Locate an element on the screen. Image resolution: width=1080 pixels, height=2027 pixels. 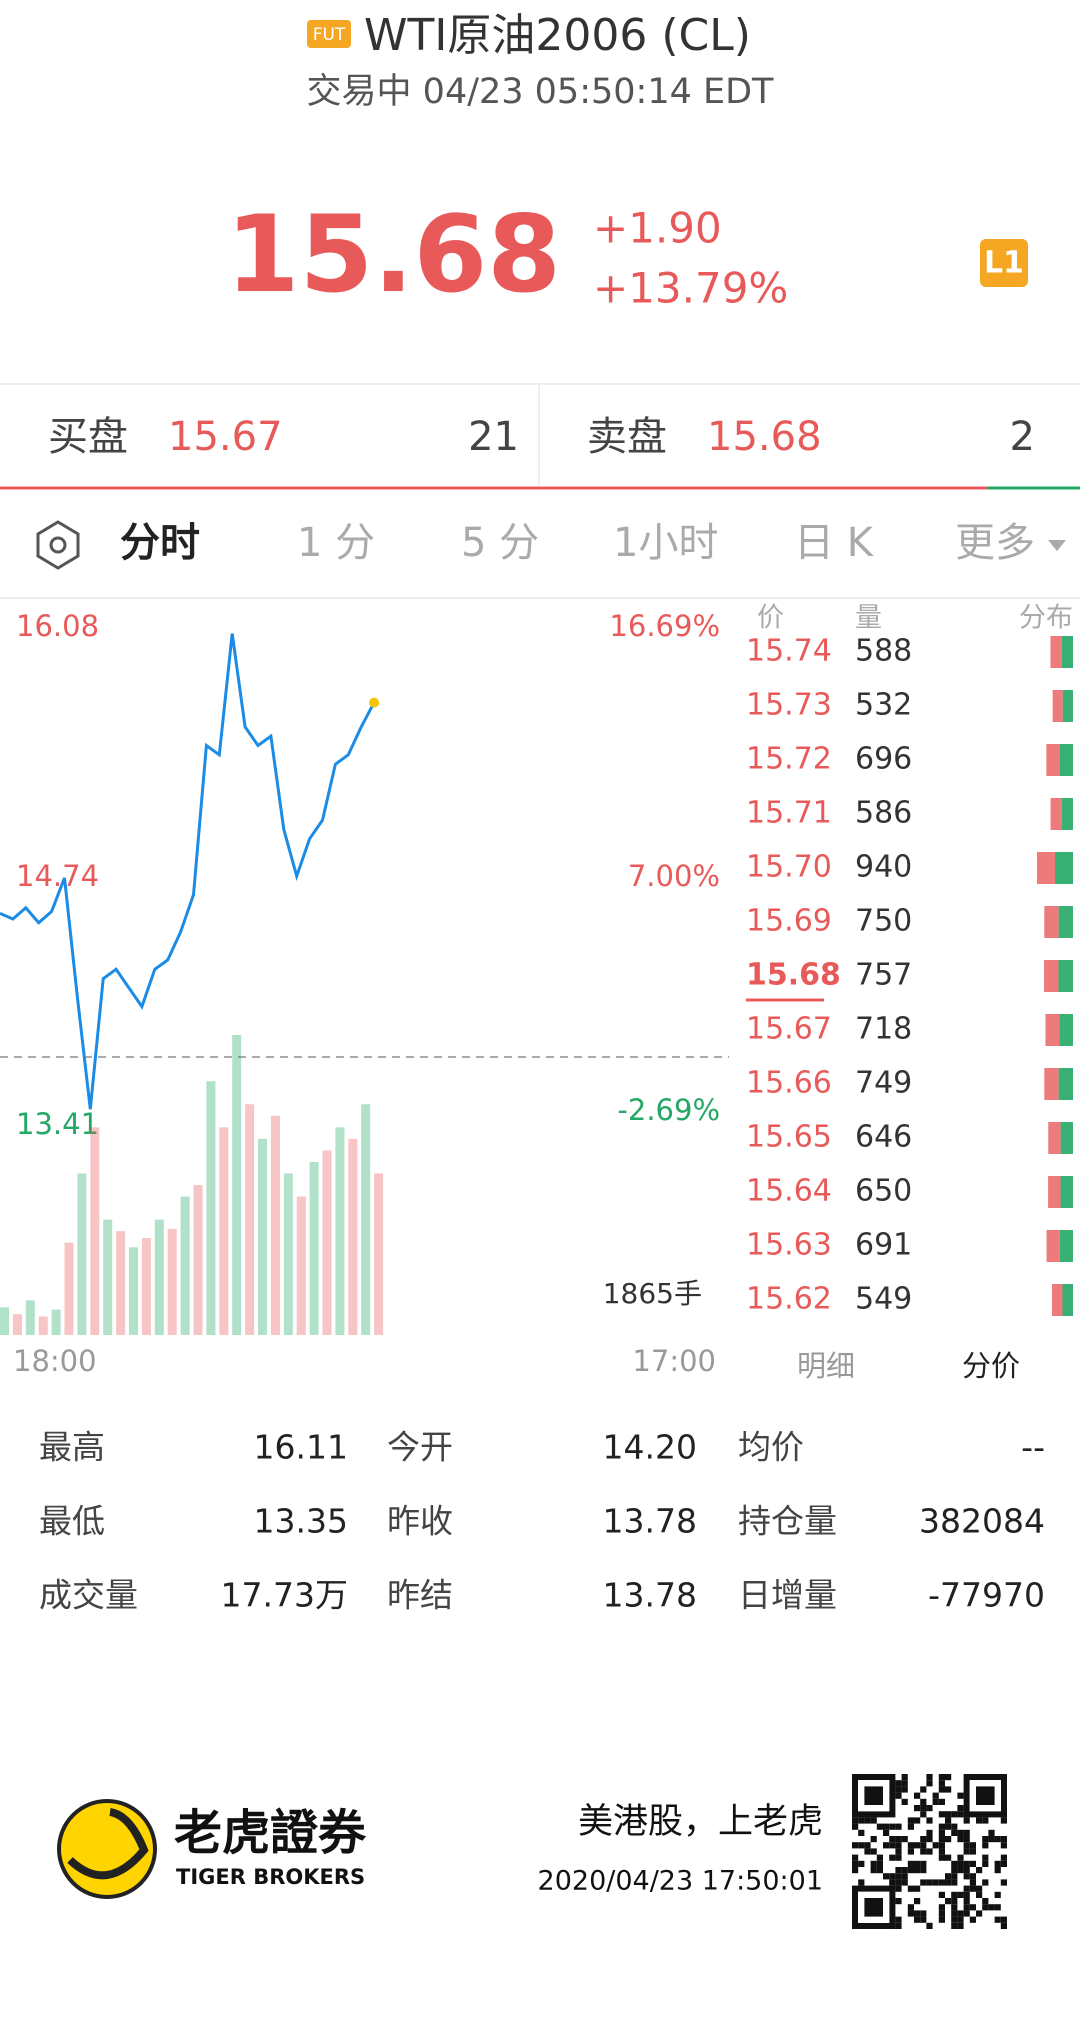
book-qty: 588 is located at coordinates (883, 651).